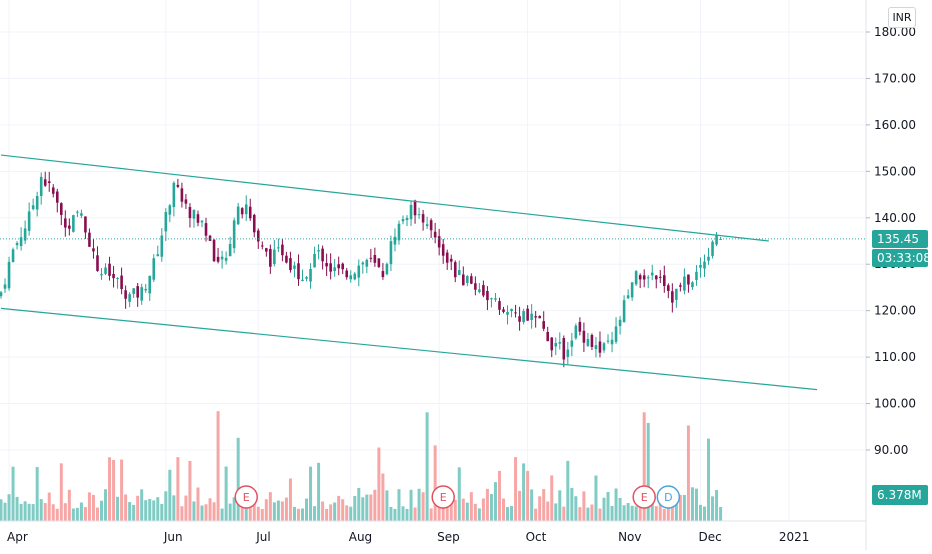 Image resolution: width=932 pixels, height=554 pixels. Describe the element at coordinates (900, 238) in the screenshot. I see `last-price-label: 135.45` at that location.